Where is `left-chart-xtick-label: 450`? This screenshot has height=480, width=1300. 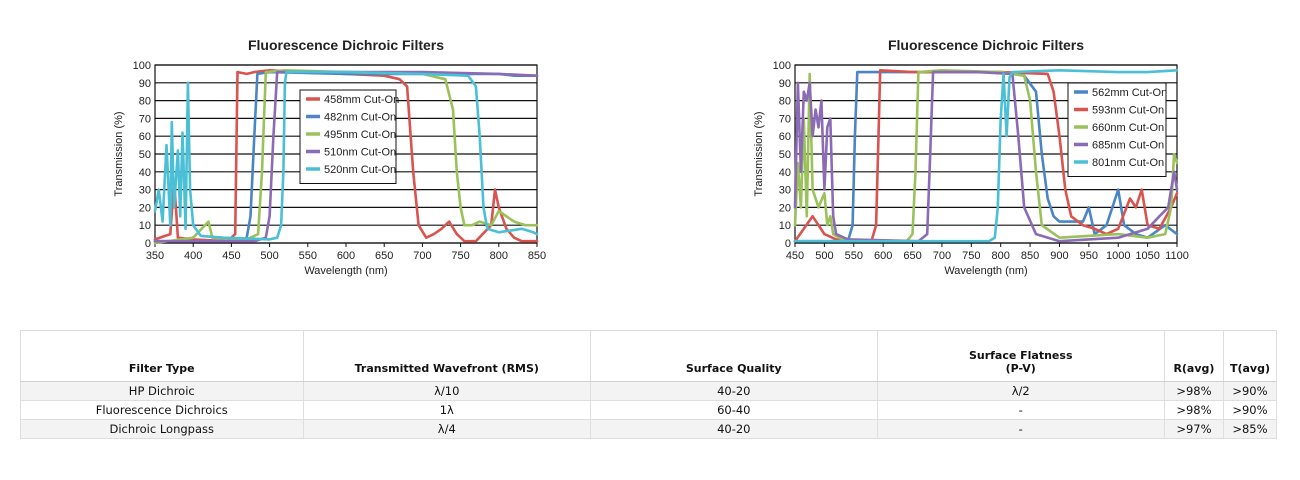 left-chart-xtick-label: 450 is located at coordinates (231, 256).